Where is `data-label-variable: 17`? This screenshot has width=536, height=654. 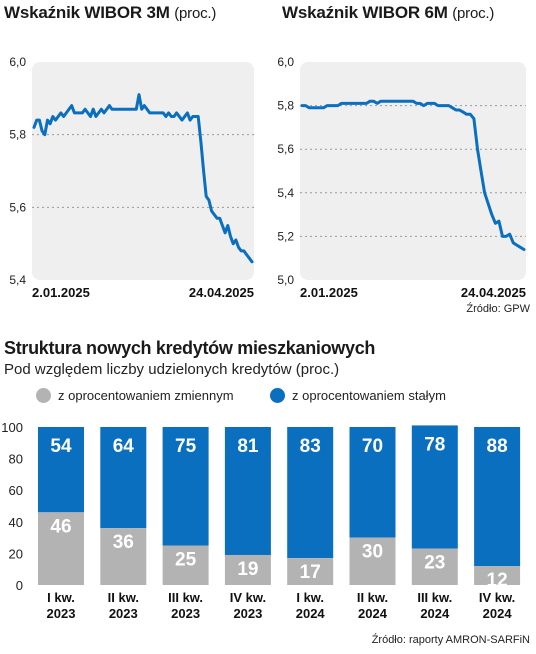 data-label-variable: 17 is located at coordinates (310, 572).